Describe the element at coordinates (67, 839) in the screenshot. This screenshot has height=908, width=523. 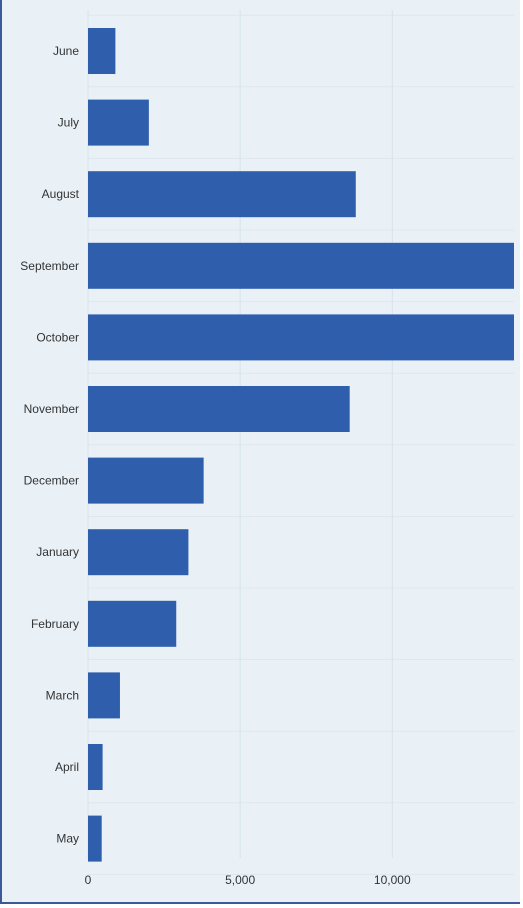
I see `category-label: May` at that location.